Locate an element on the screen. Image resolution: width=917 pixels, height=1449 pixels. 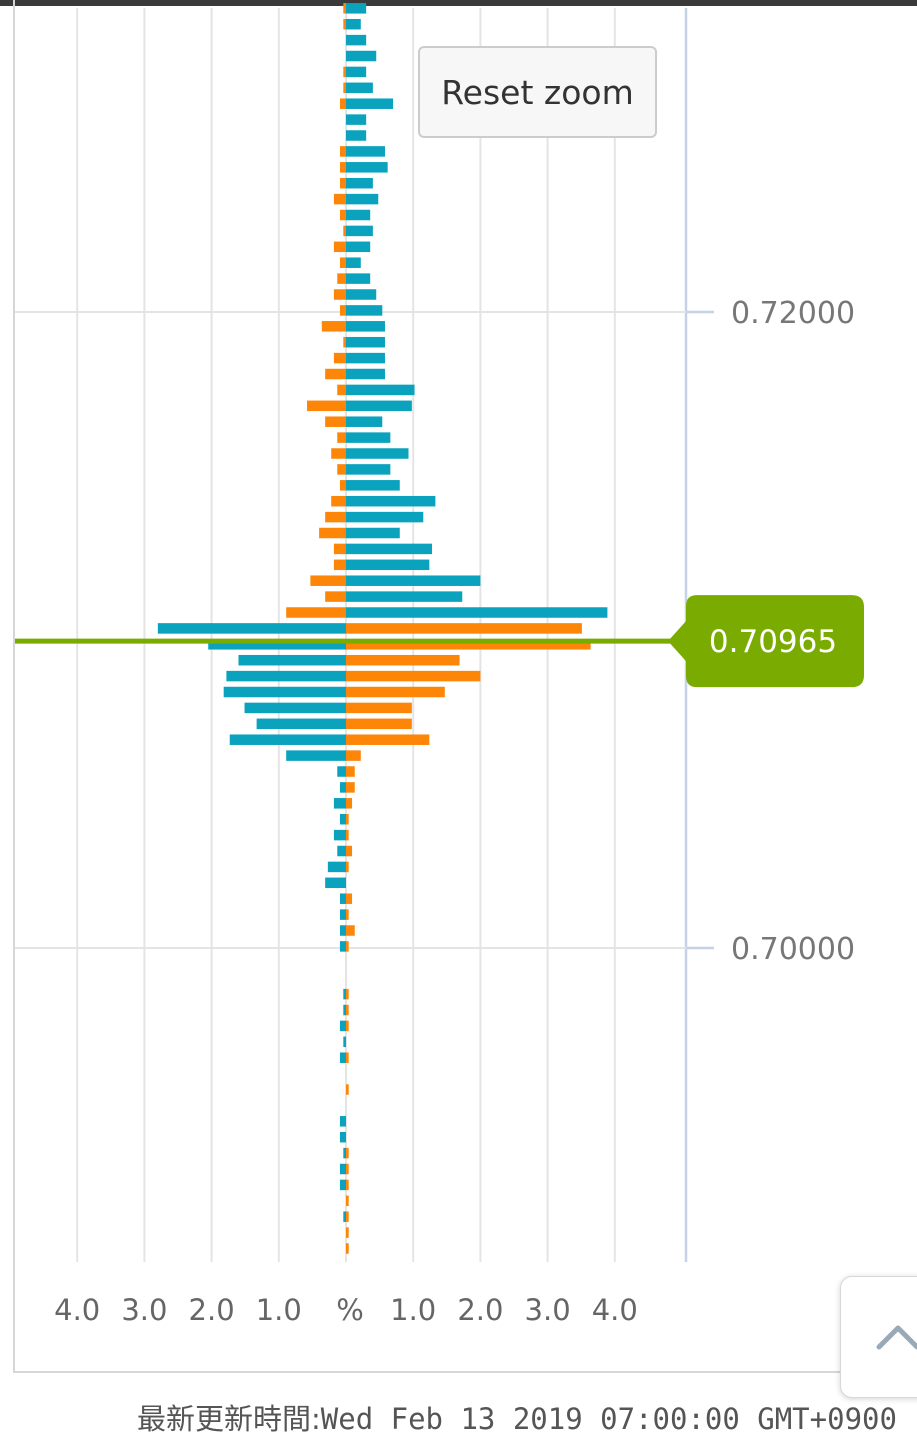
reset-zoom-button: Reset zoom is located at coordinates (537, 92).